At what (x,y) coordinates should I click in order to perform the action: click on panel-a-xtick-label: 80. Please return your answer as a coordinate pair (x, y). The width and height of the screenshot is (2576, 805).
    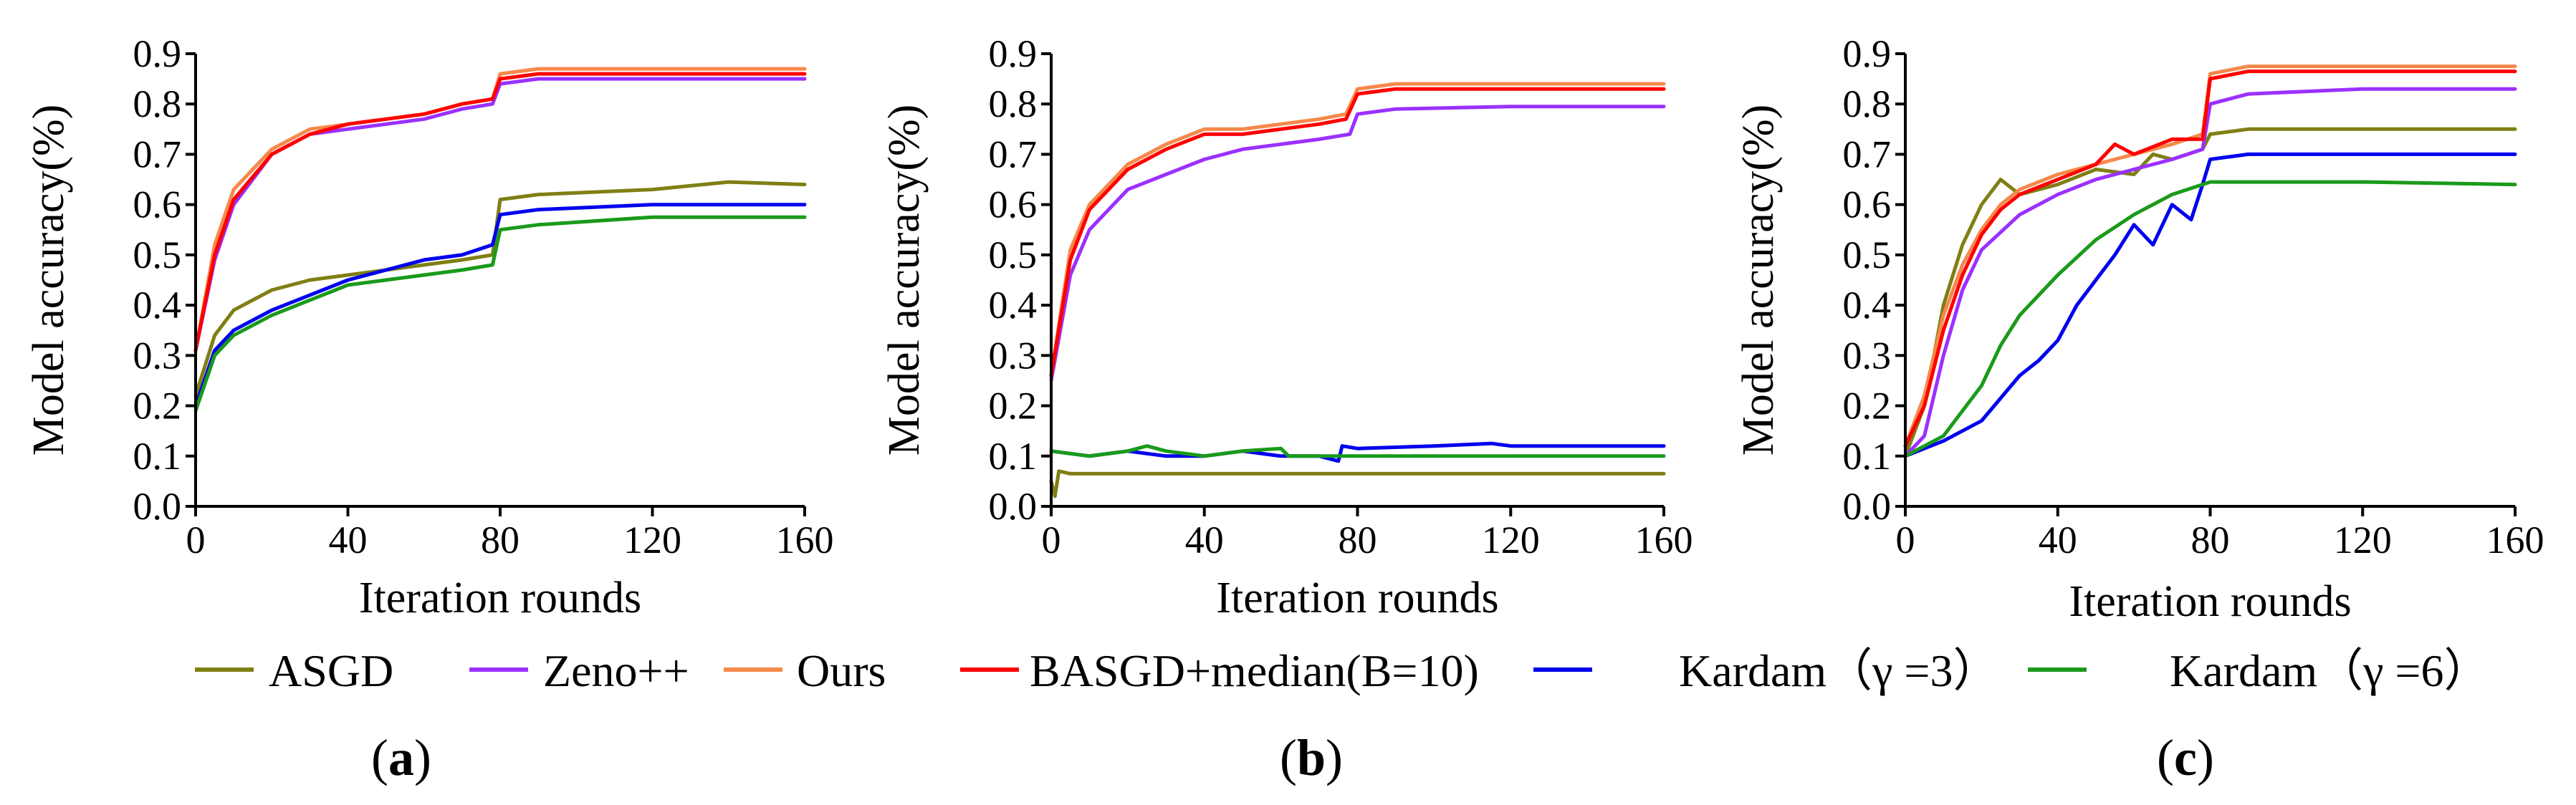
    Looking at the image, I should click on (500, 540).